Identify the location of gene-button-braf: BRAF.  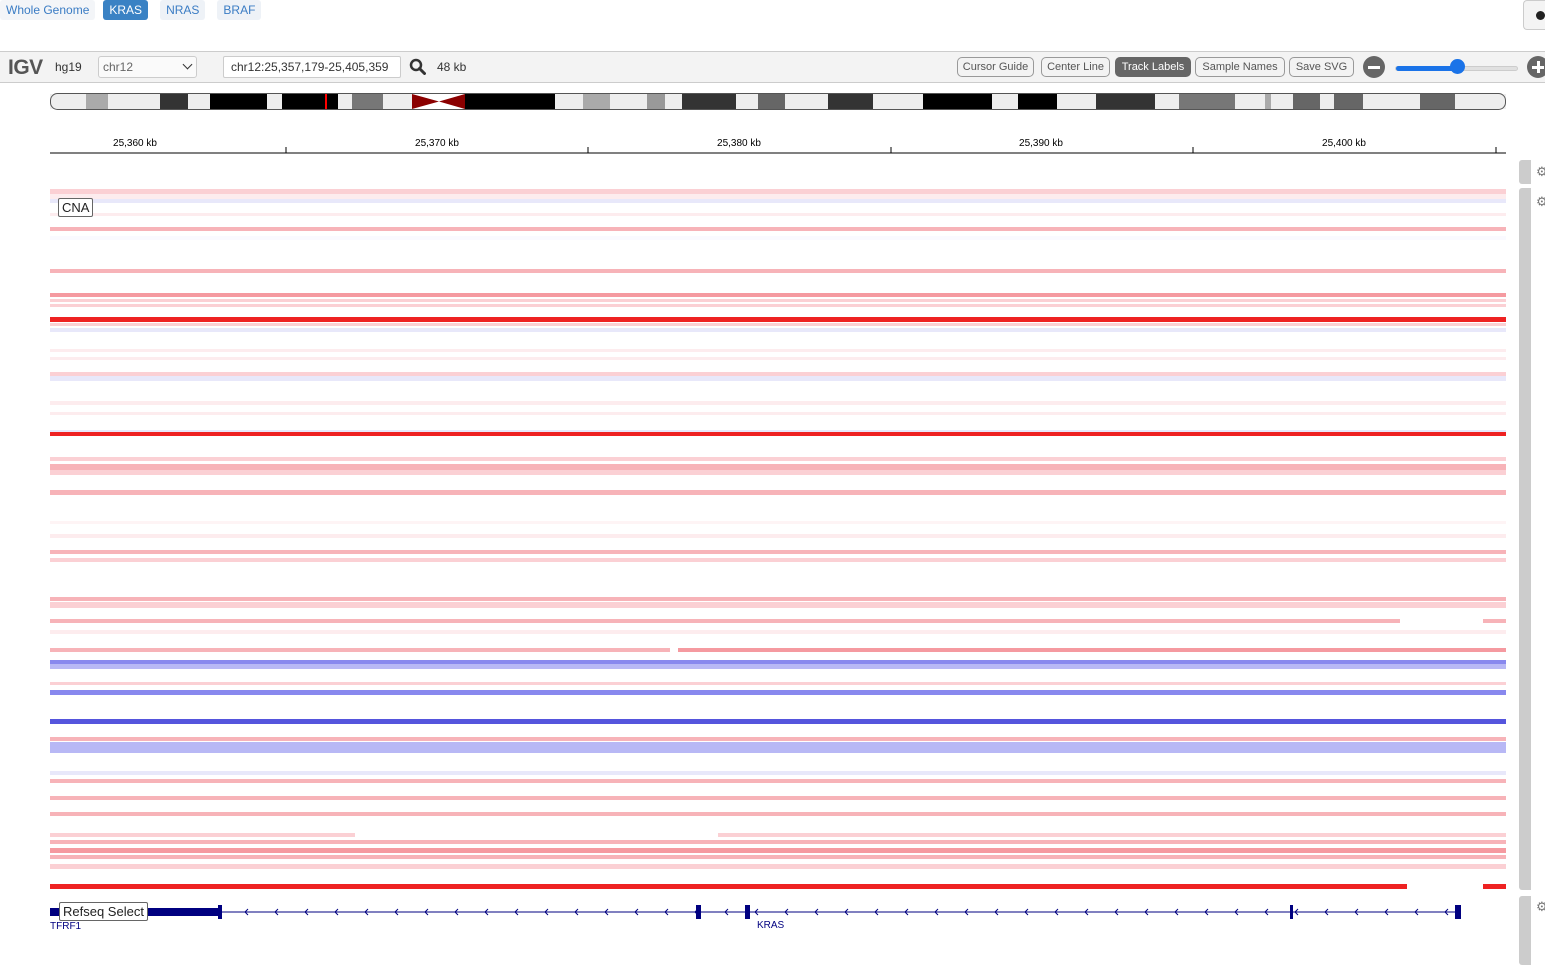
(239, 10).